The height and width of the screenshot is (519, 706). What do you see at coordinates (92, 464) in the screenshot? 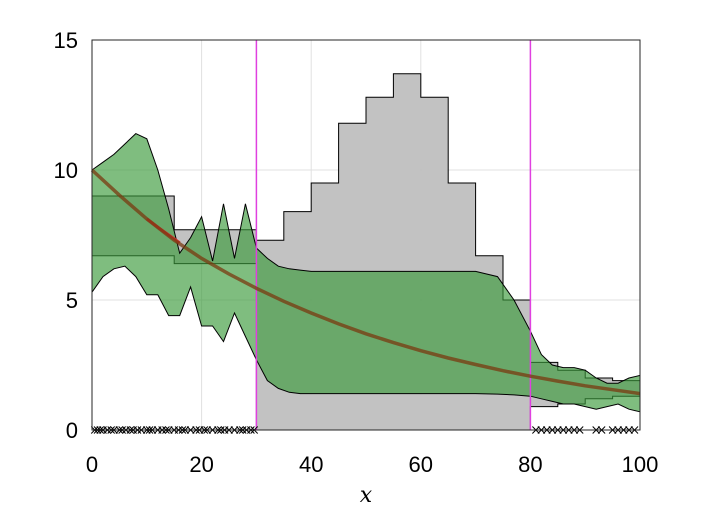
I see `x-tick-label-0: 0` at bounding box center [92, 464].